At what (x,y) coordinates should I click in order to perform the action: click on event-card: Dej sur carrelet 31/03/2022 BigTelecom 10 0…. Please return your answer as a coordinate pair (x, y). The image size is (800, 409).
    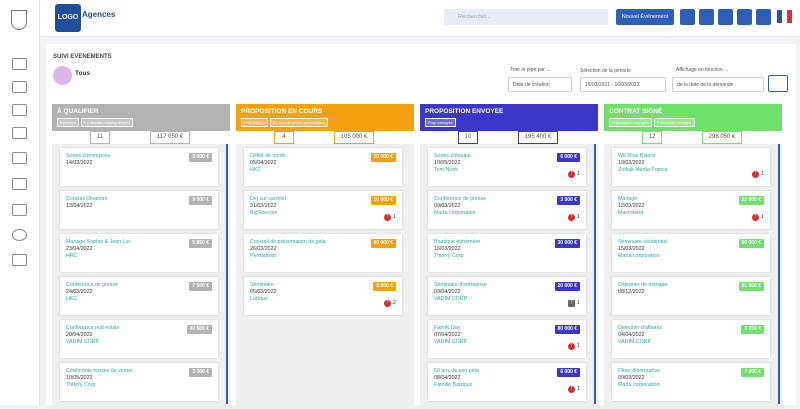
    Looking at the image, I should click on (323, 210).